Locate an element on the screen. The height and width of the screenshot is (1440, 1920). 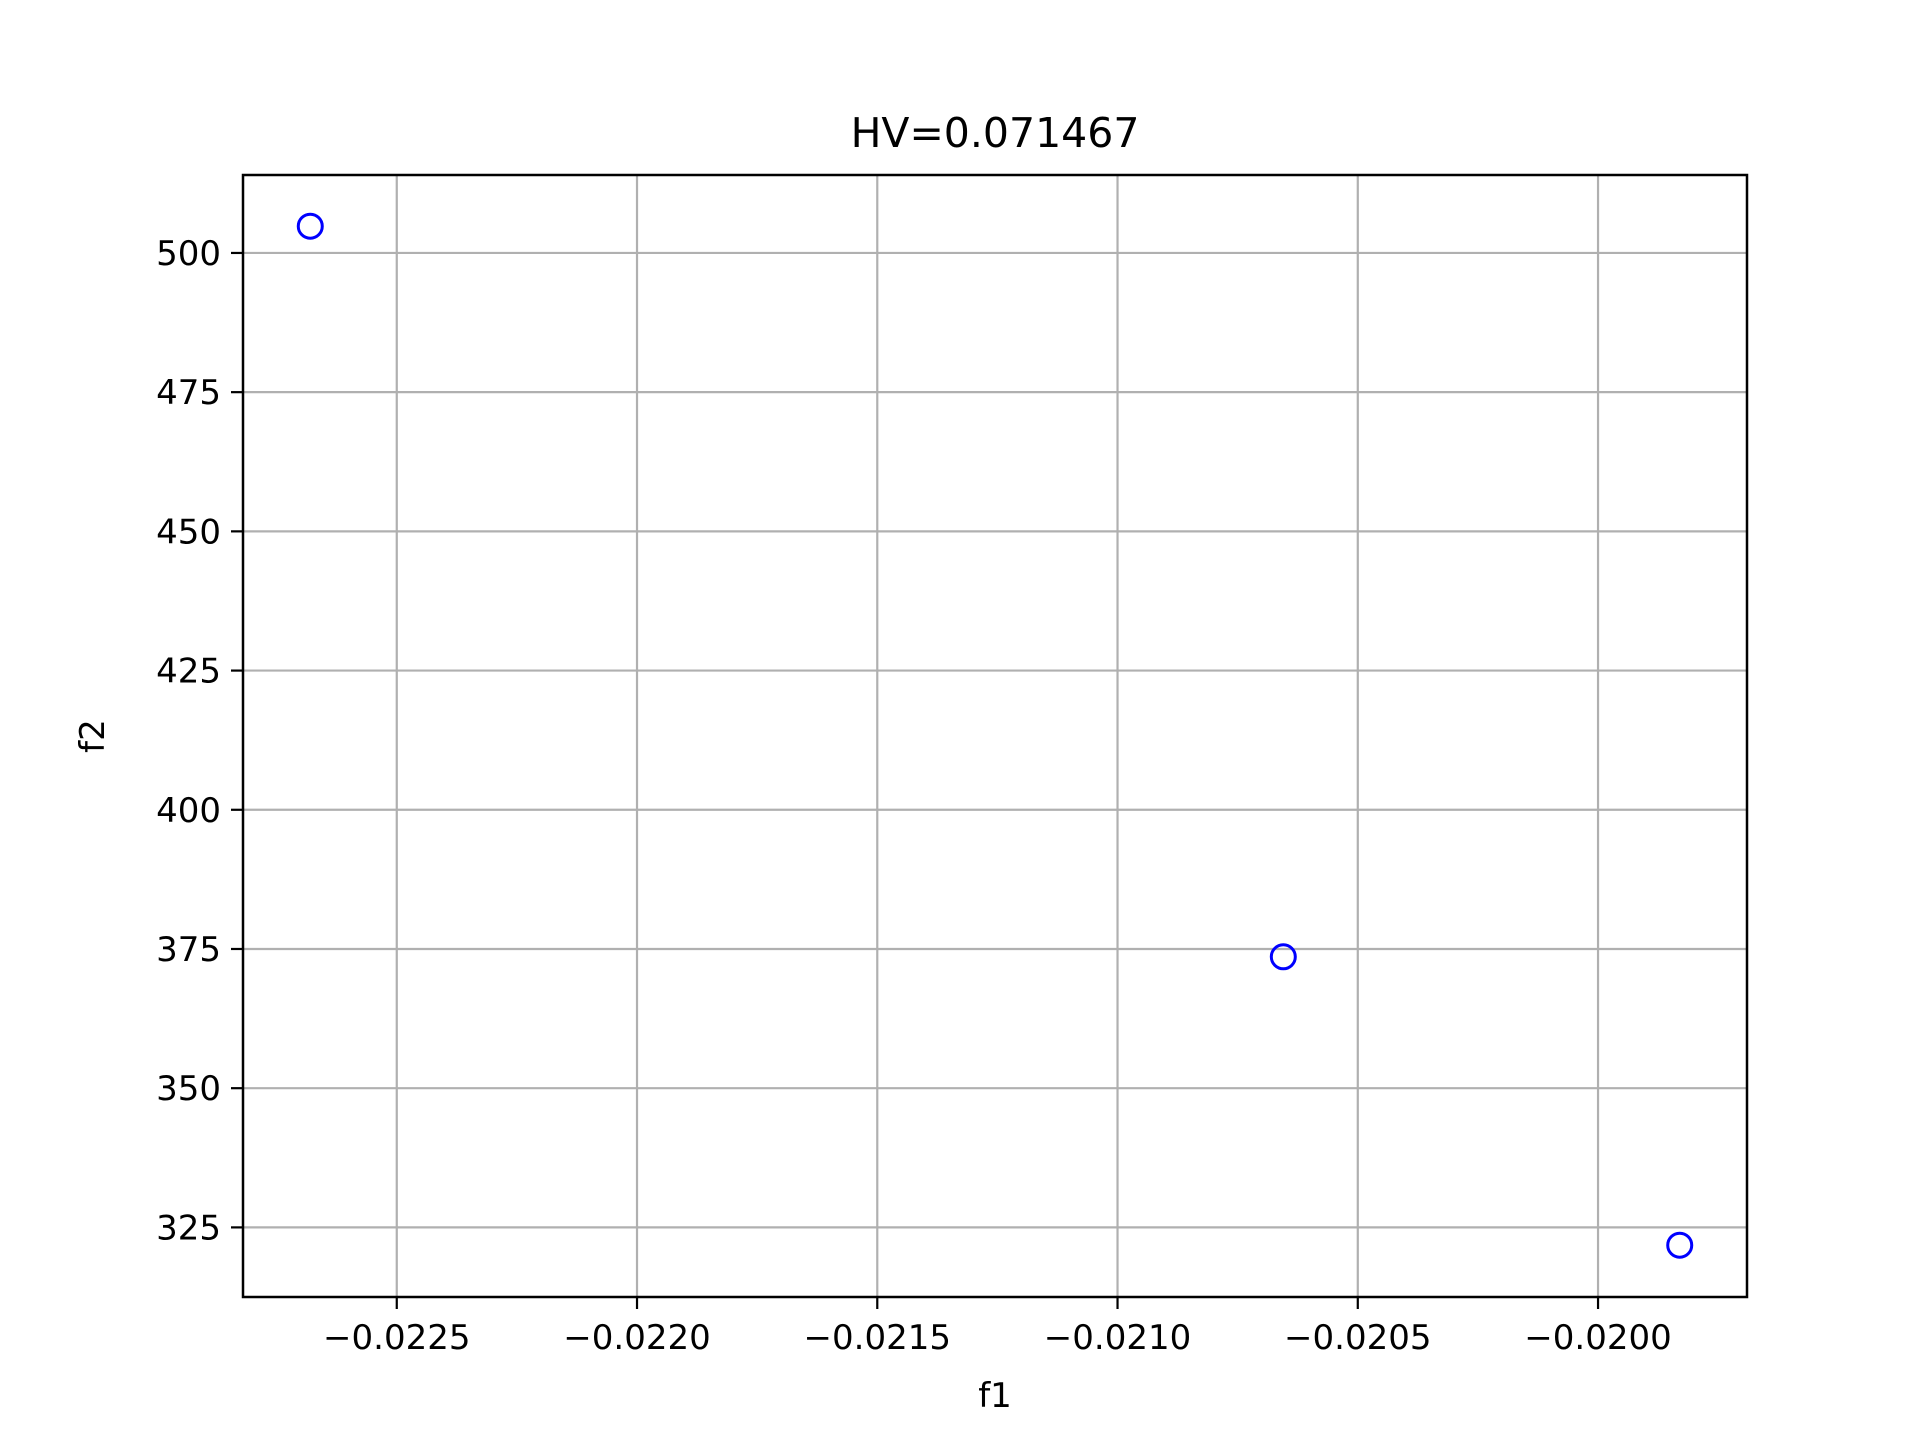
y-tick-label: 450 is located at coordinates (188, 532).